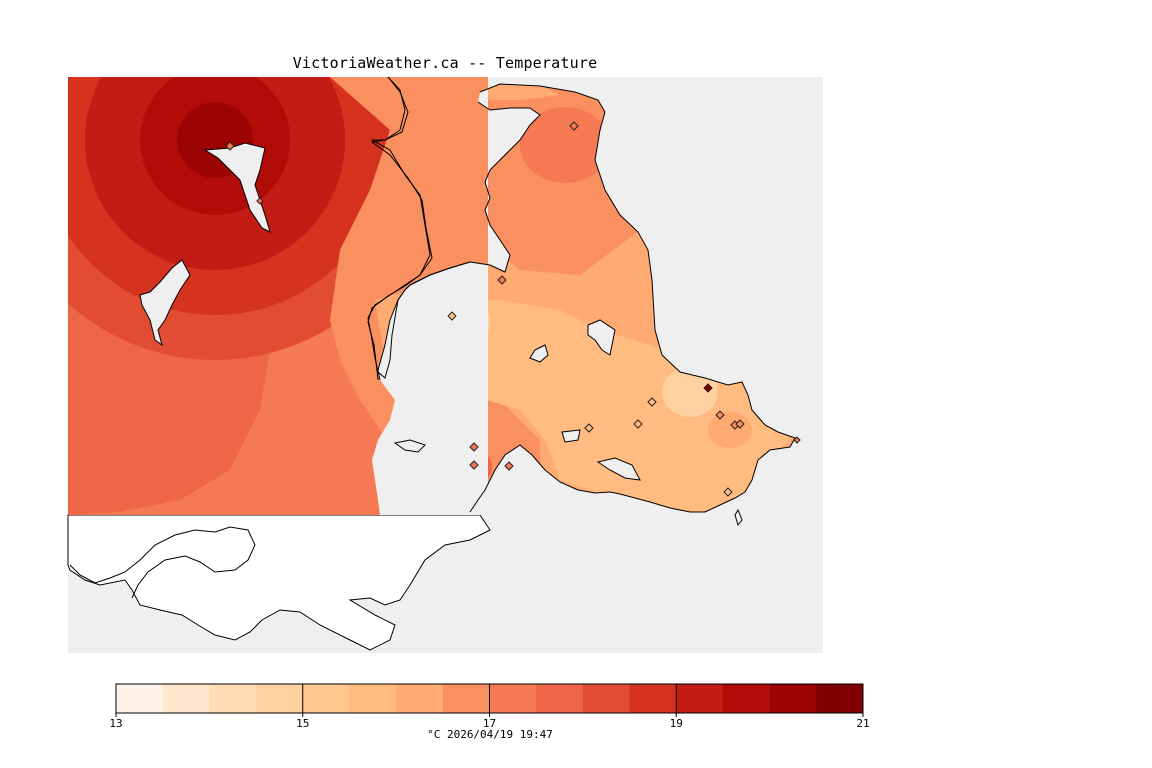  What do you see at coordinates (676, 723) in the screenshot?
I see `legend-tick-label: 19` at bounding box center [676, 723].